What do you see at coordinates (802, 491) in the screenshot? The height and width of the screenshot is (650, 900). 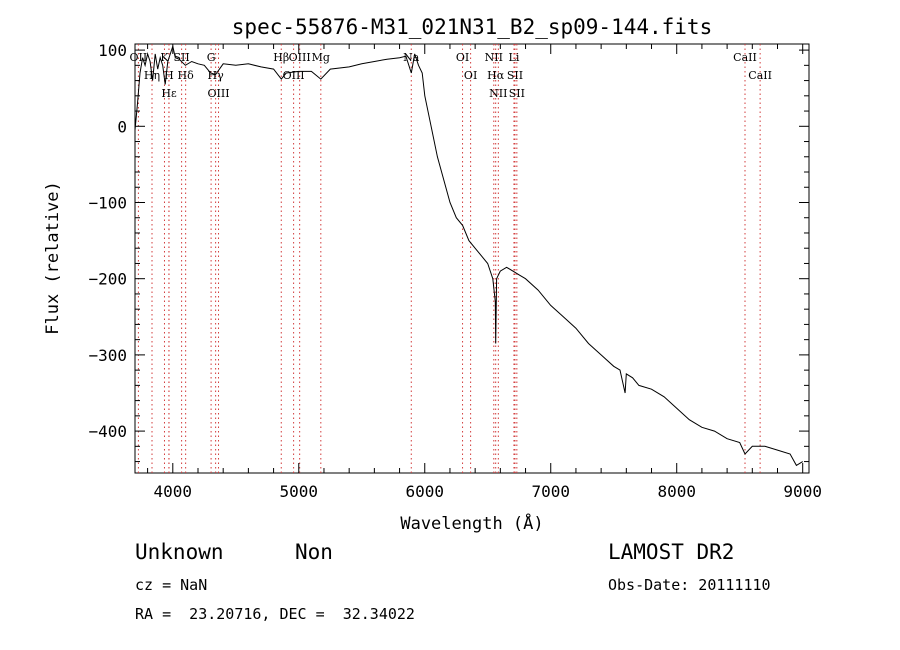 I see `x-tick-label: 9000` at bounding box center [802, 491].